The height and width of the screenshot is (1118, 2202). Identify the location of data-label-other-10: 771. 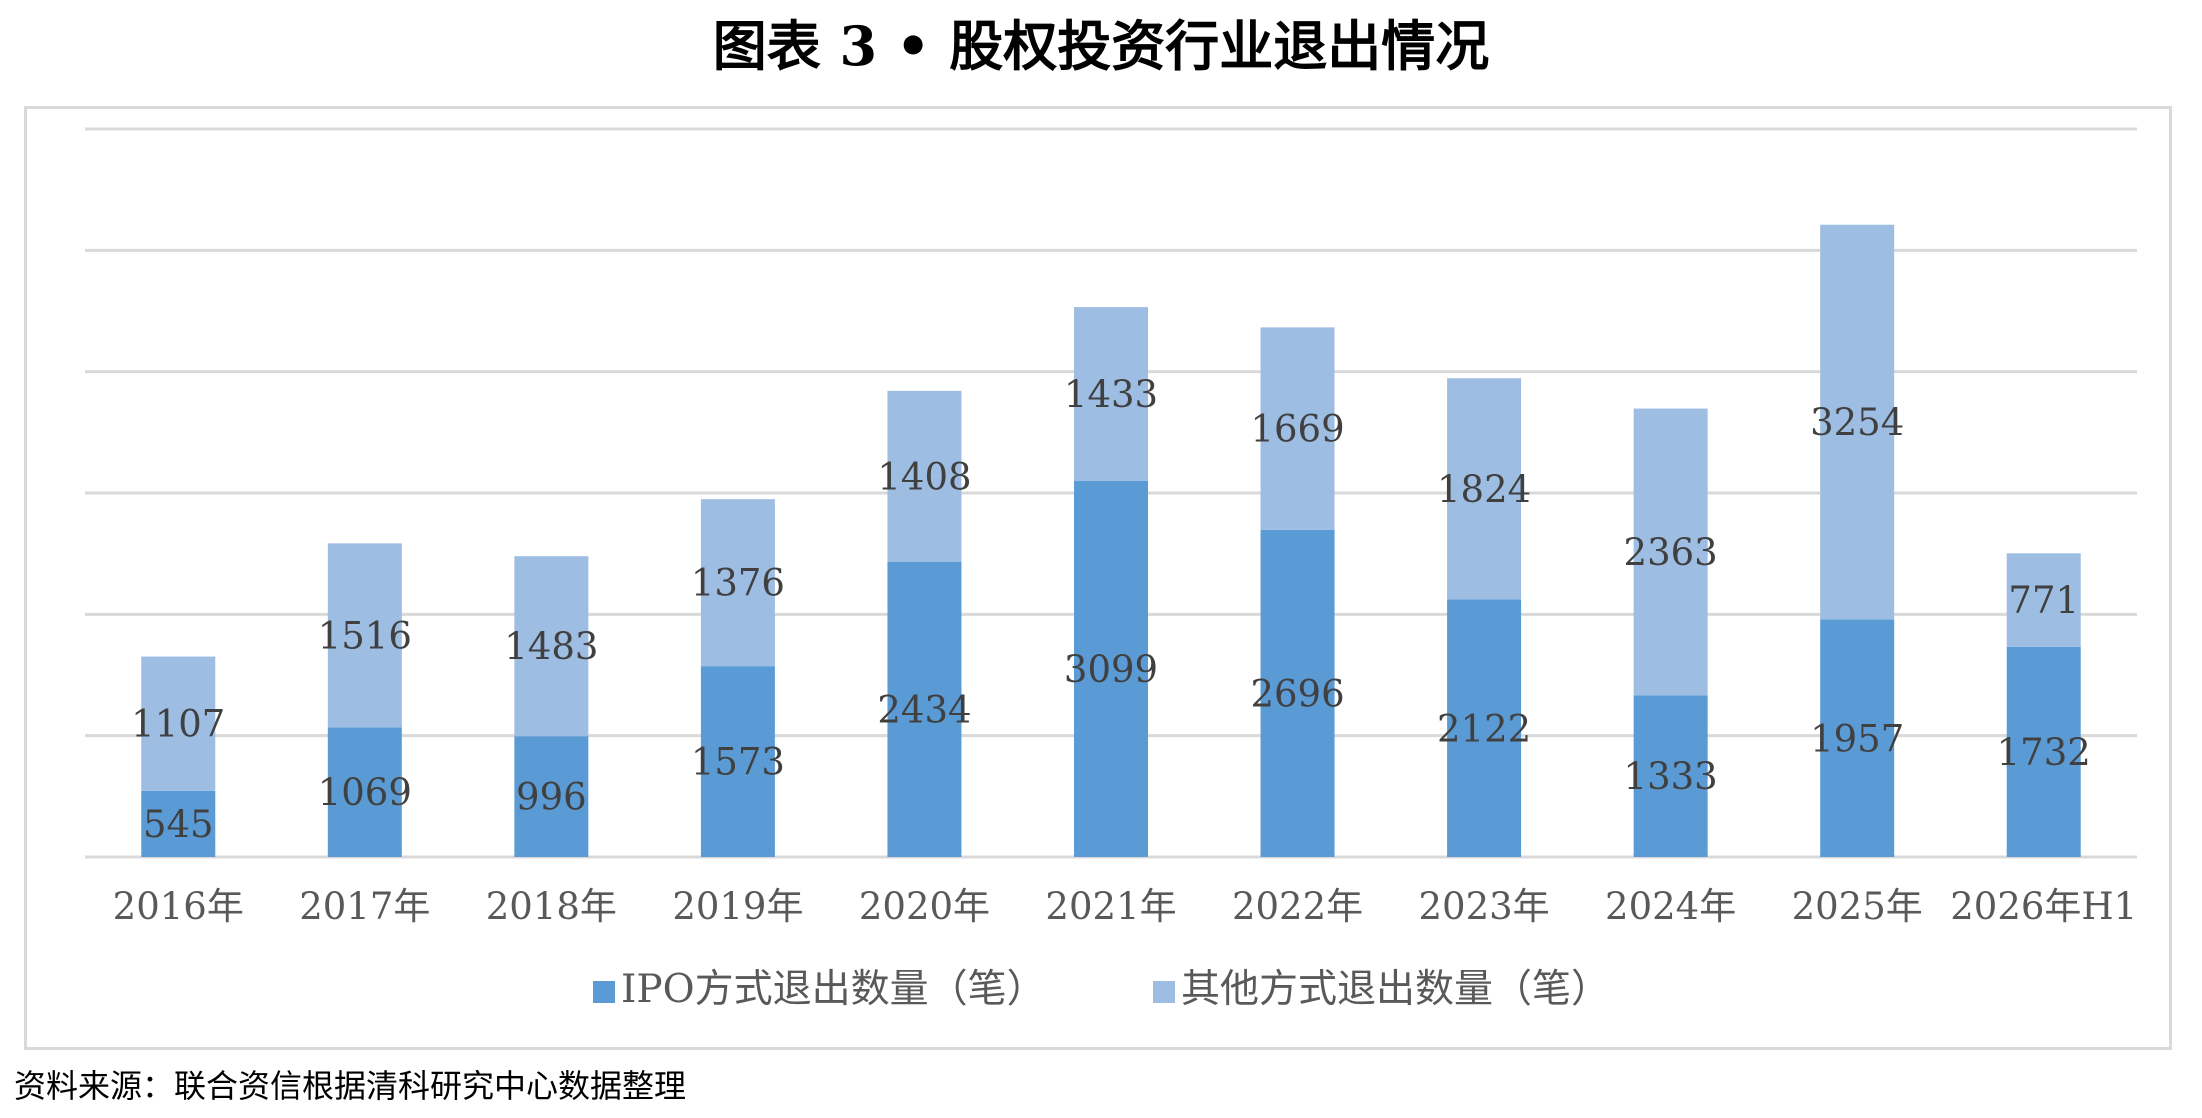
(2043, 600).